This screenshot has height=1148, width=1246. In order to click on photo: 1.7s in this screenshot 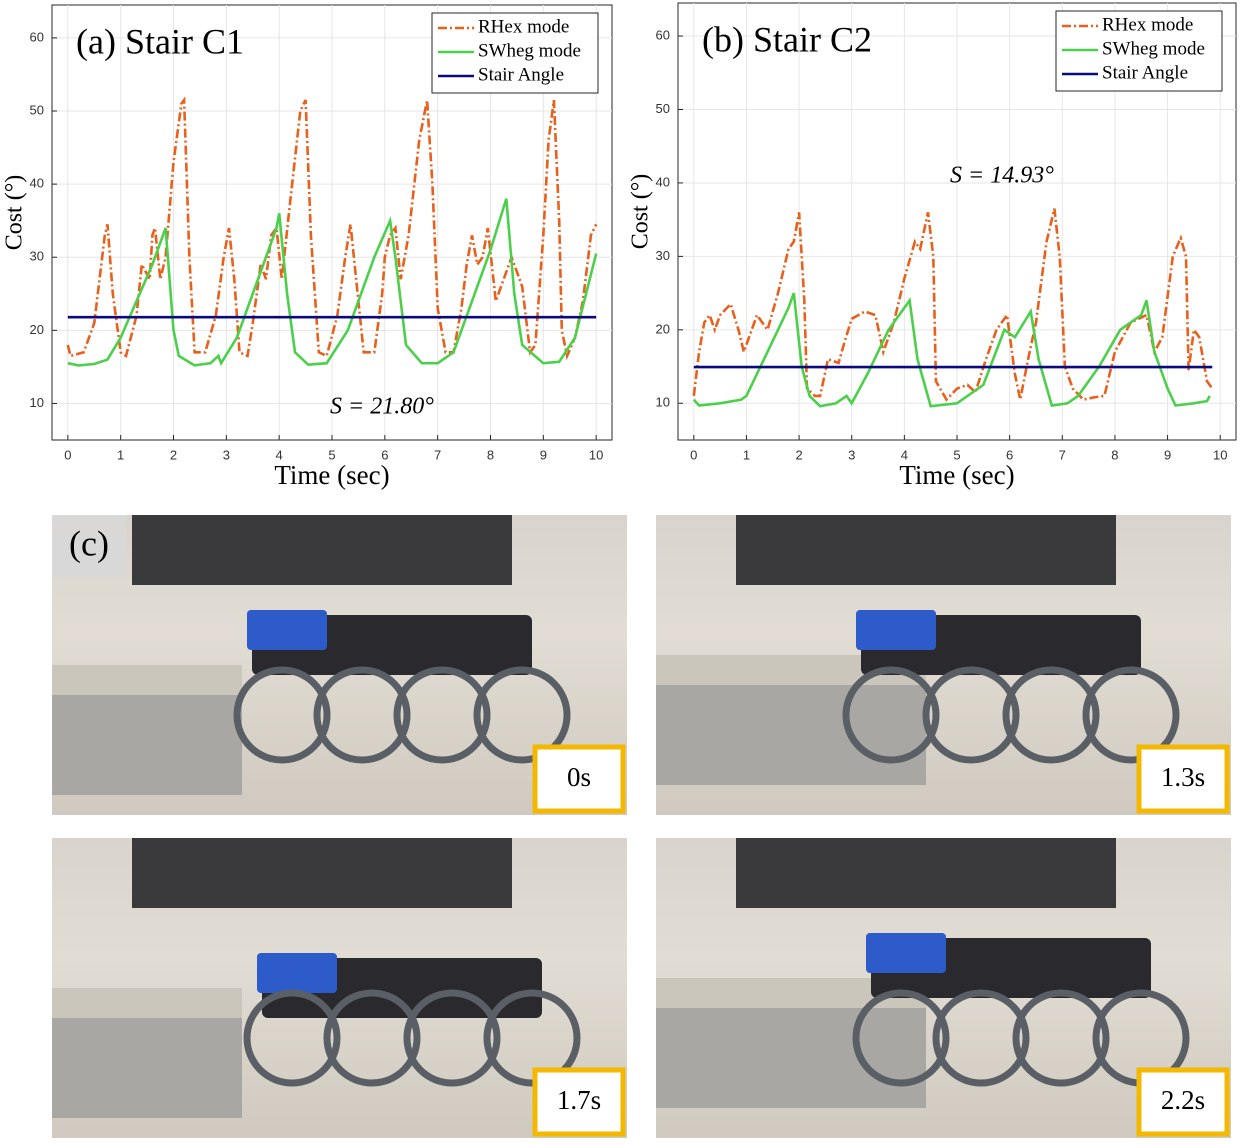, I will do `click(339, 988)`.